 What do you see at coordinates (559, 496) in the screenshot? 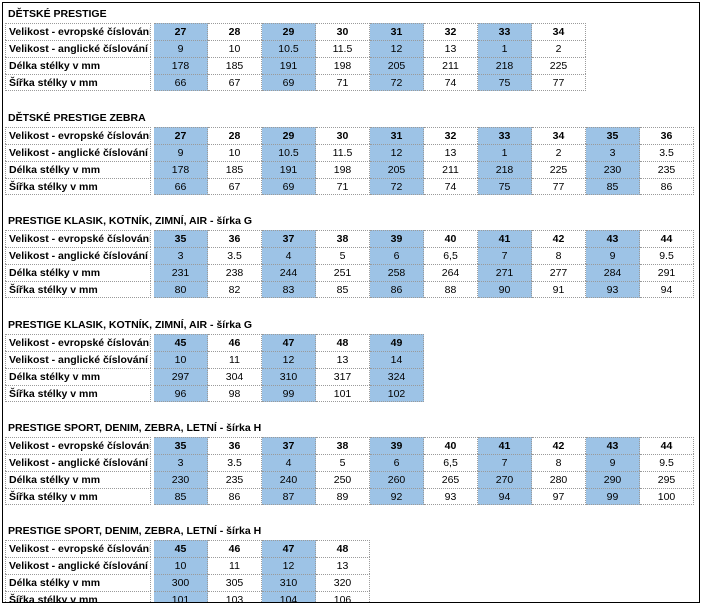
I see `table-cell: 97` at bounding box center [559, 496].